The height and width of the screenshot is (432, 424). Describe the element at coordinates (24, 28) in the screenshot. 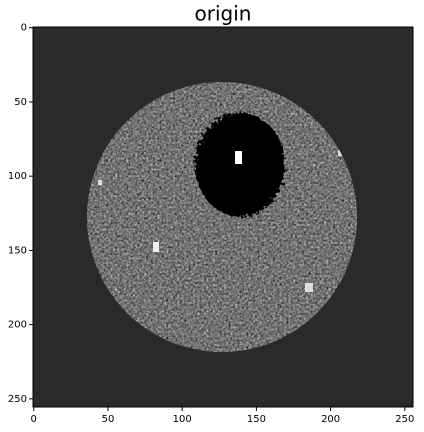

I see `y-tick-label: 0` at that location.